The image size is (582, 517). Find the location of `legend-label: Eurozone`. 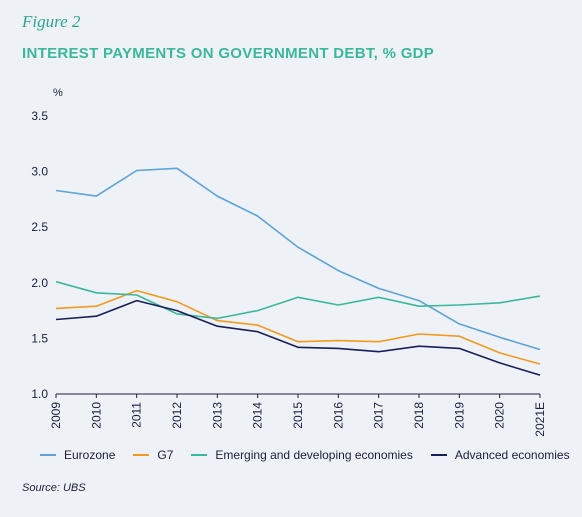

legend-label: Eurozone is located at coordinates (90, 455).